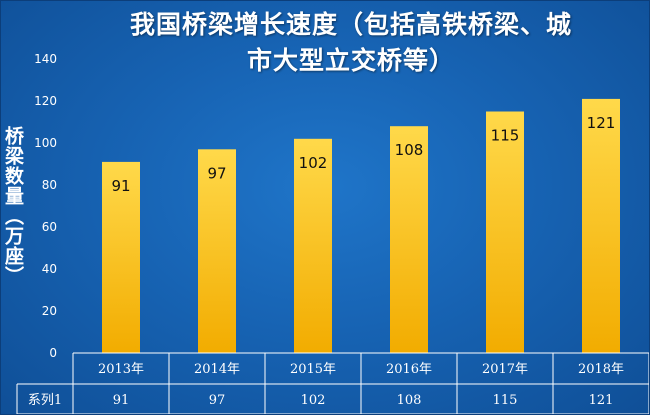 The width and height of the screenshot is (650, 415). Describe the element at coordinates (216, 173) in the screenshot. I see `bar-data-label: 97` at that location.